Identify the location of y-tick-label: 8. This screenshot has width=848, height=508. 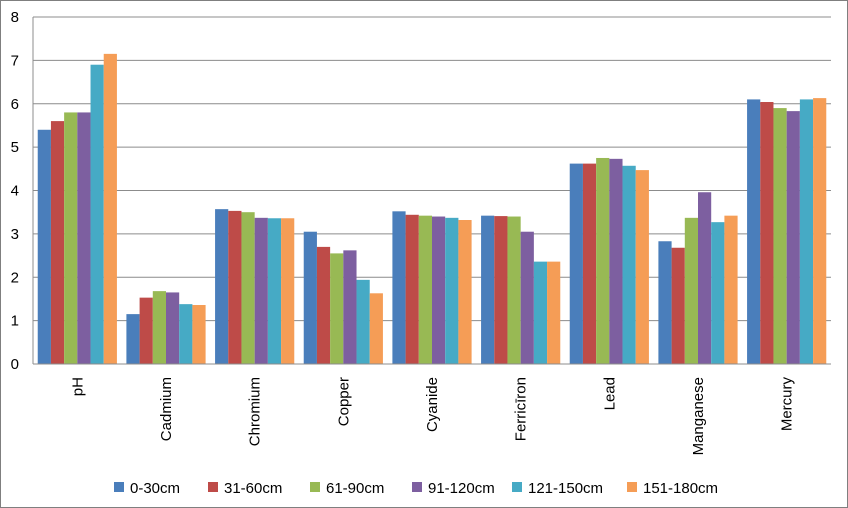
(15, 17).